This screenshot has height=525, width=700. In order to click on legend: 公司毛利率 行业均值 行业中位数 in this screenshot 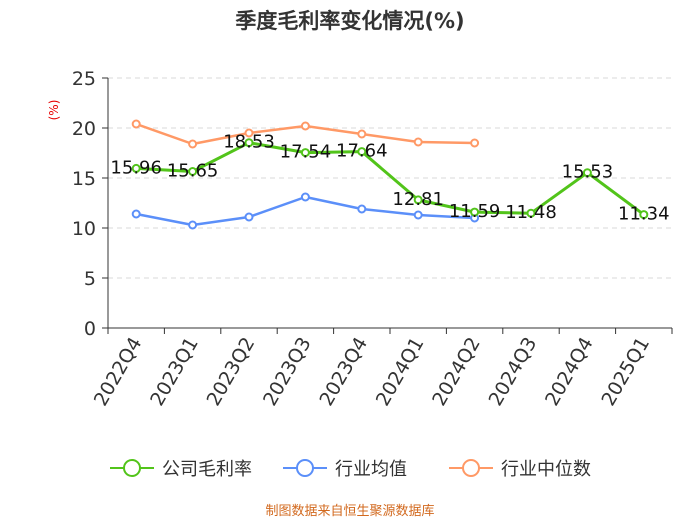, I will do `click(350, 469)`.